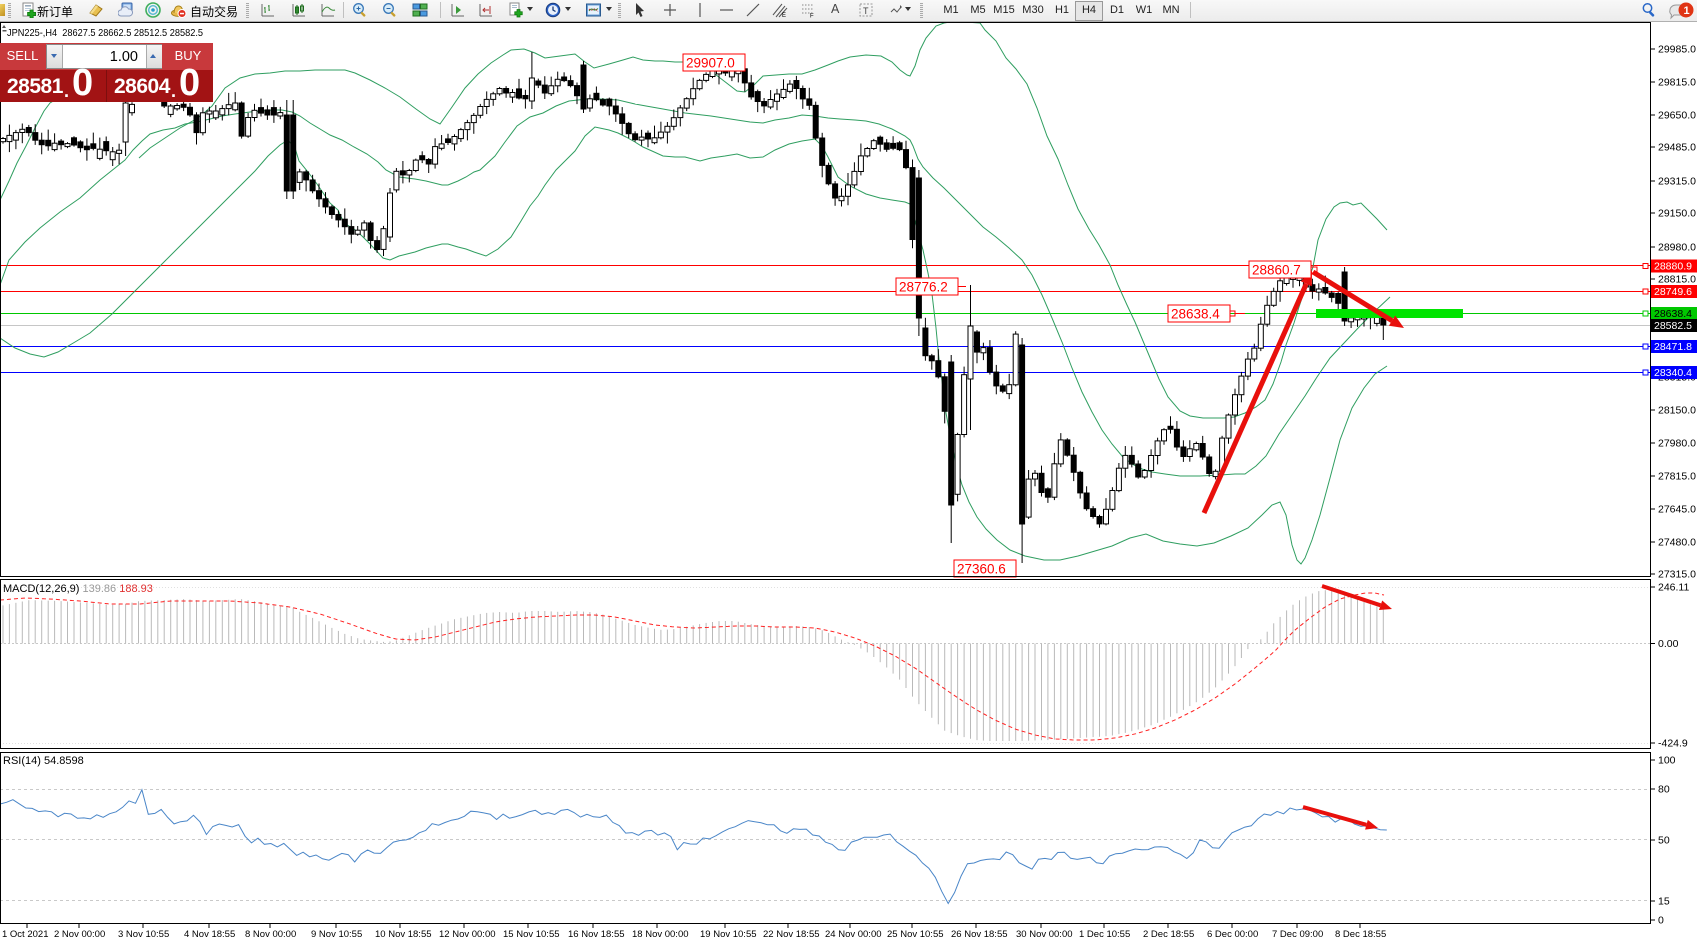  Describe the element at coordinates (1677, 50) in the screenshot. I see `svg-text: 29985.0` at that location.